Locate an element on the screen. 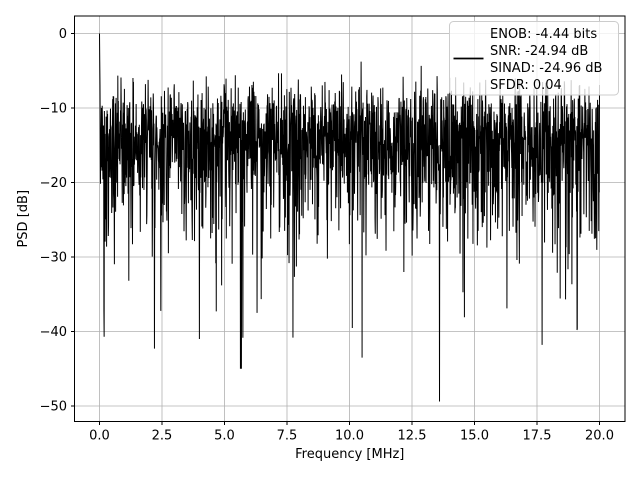  legend-label-sinad: SINAD: -24.96 dB is located at coordinates (546, 68).